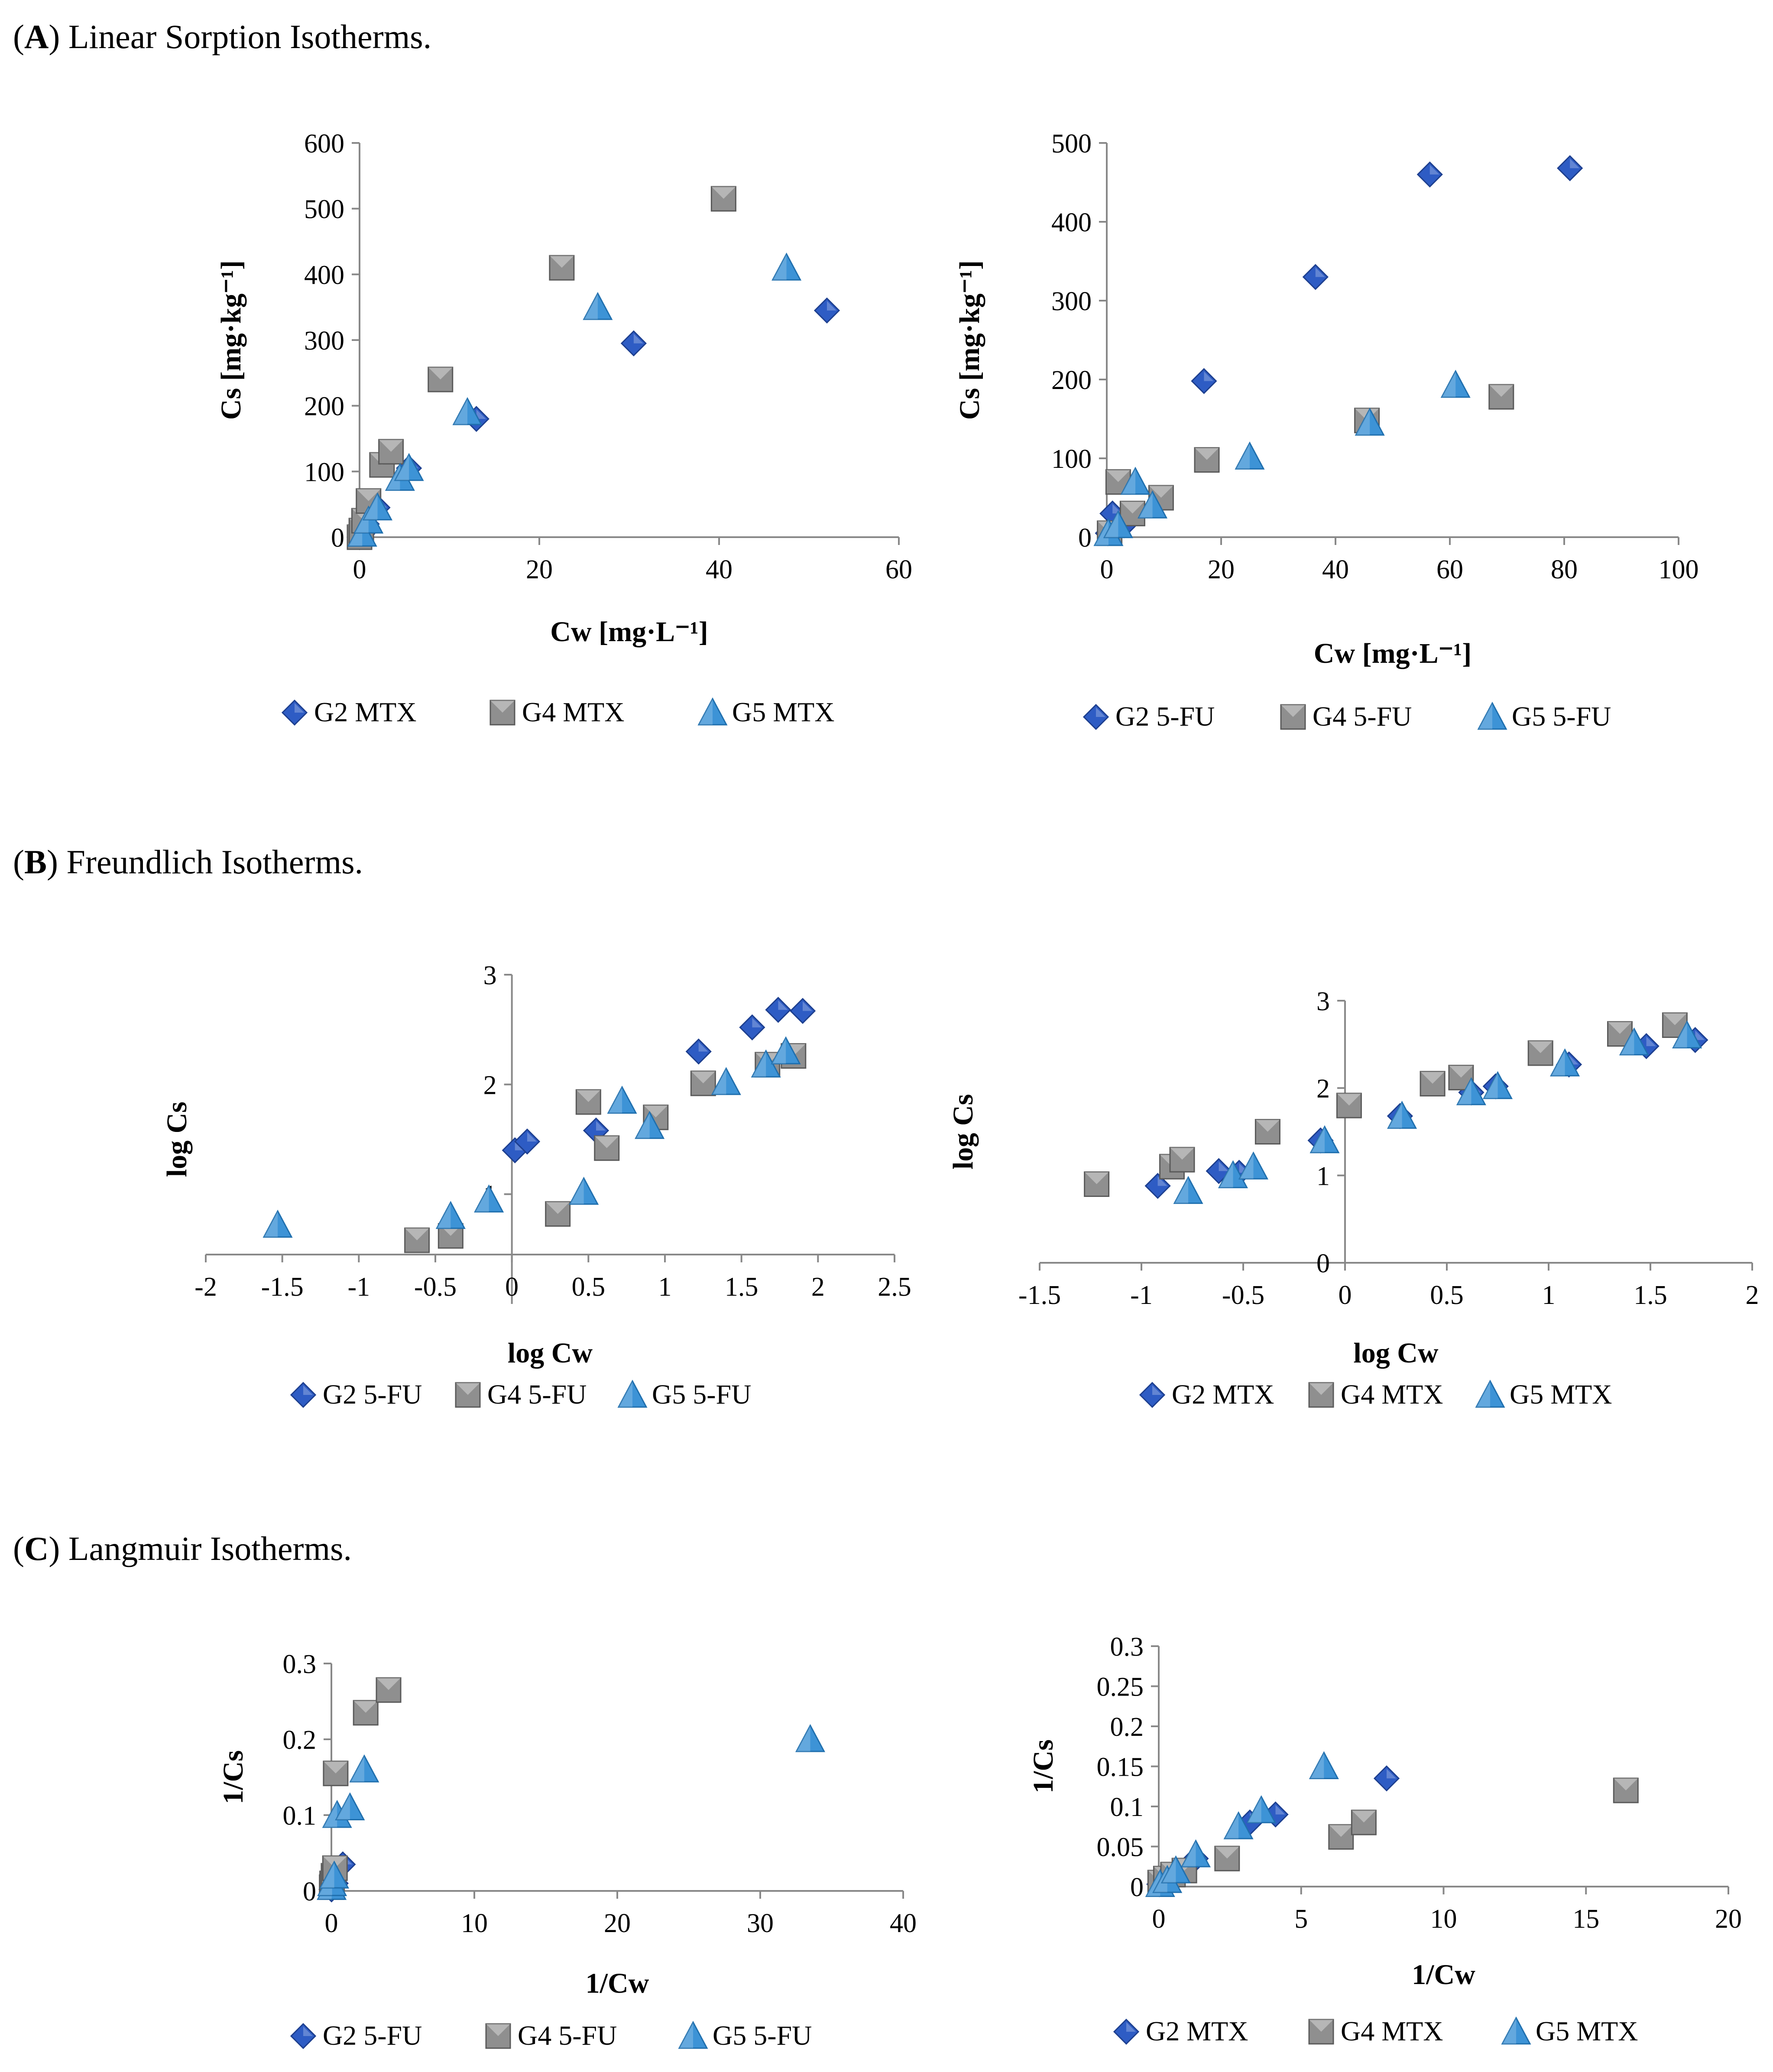 The height and width of the screenshot is (2072, 1773). Describe the element at coordinates (188, 862) in the screenshot. I see `section-heading-b: (B) Freundlich Isotherms.` at that location.